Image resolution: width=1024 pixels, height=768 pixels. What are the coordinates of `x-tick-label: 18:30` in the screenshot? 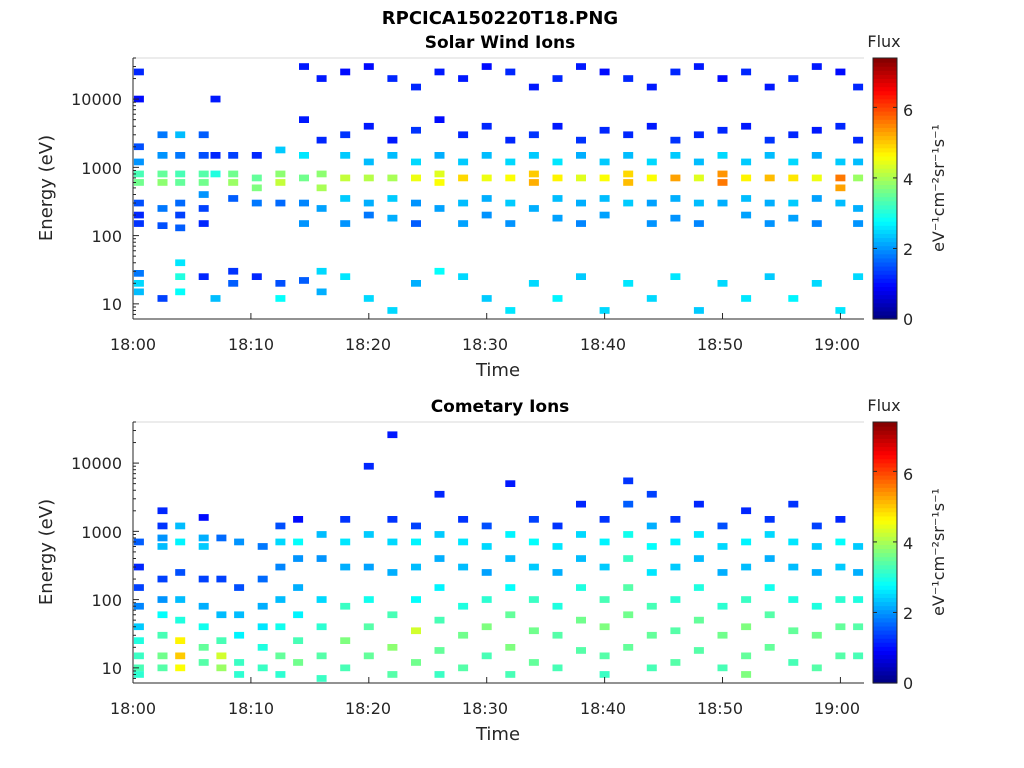 It's located at (485, 344).